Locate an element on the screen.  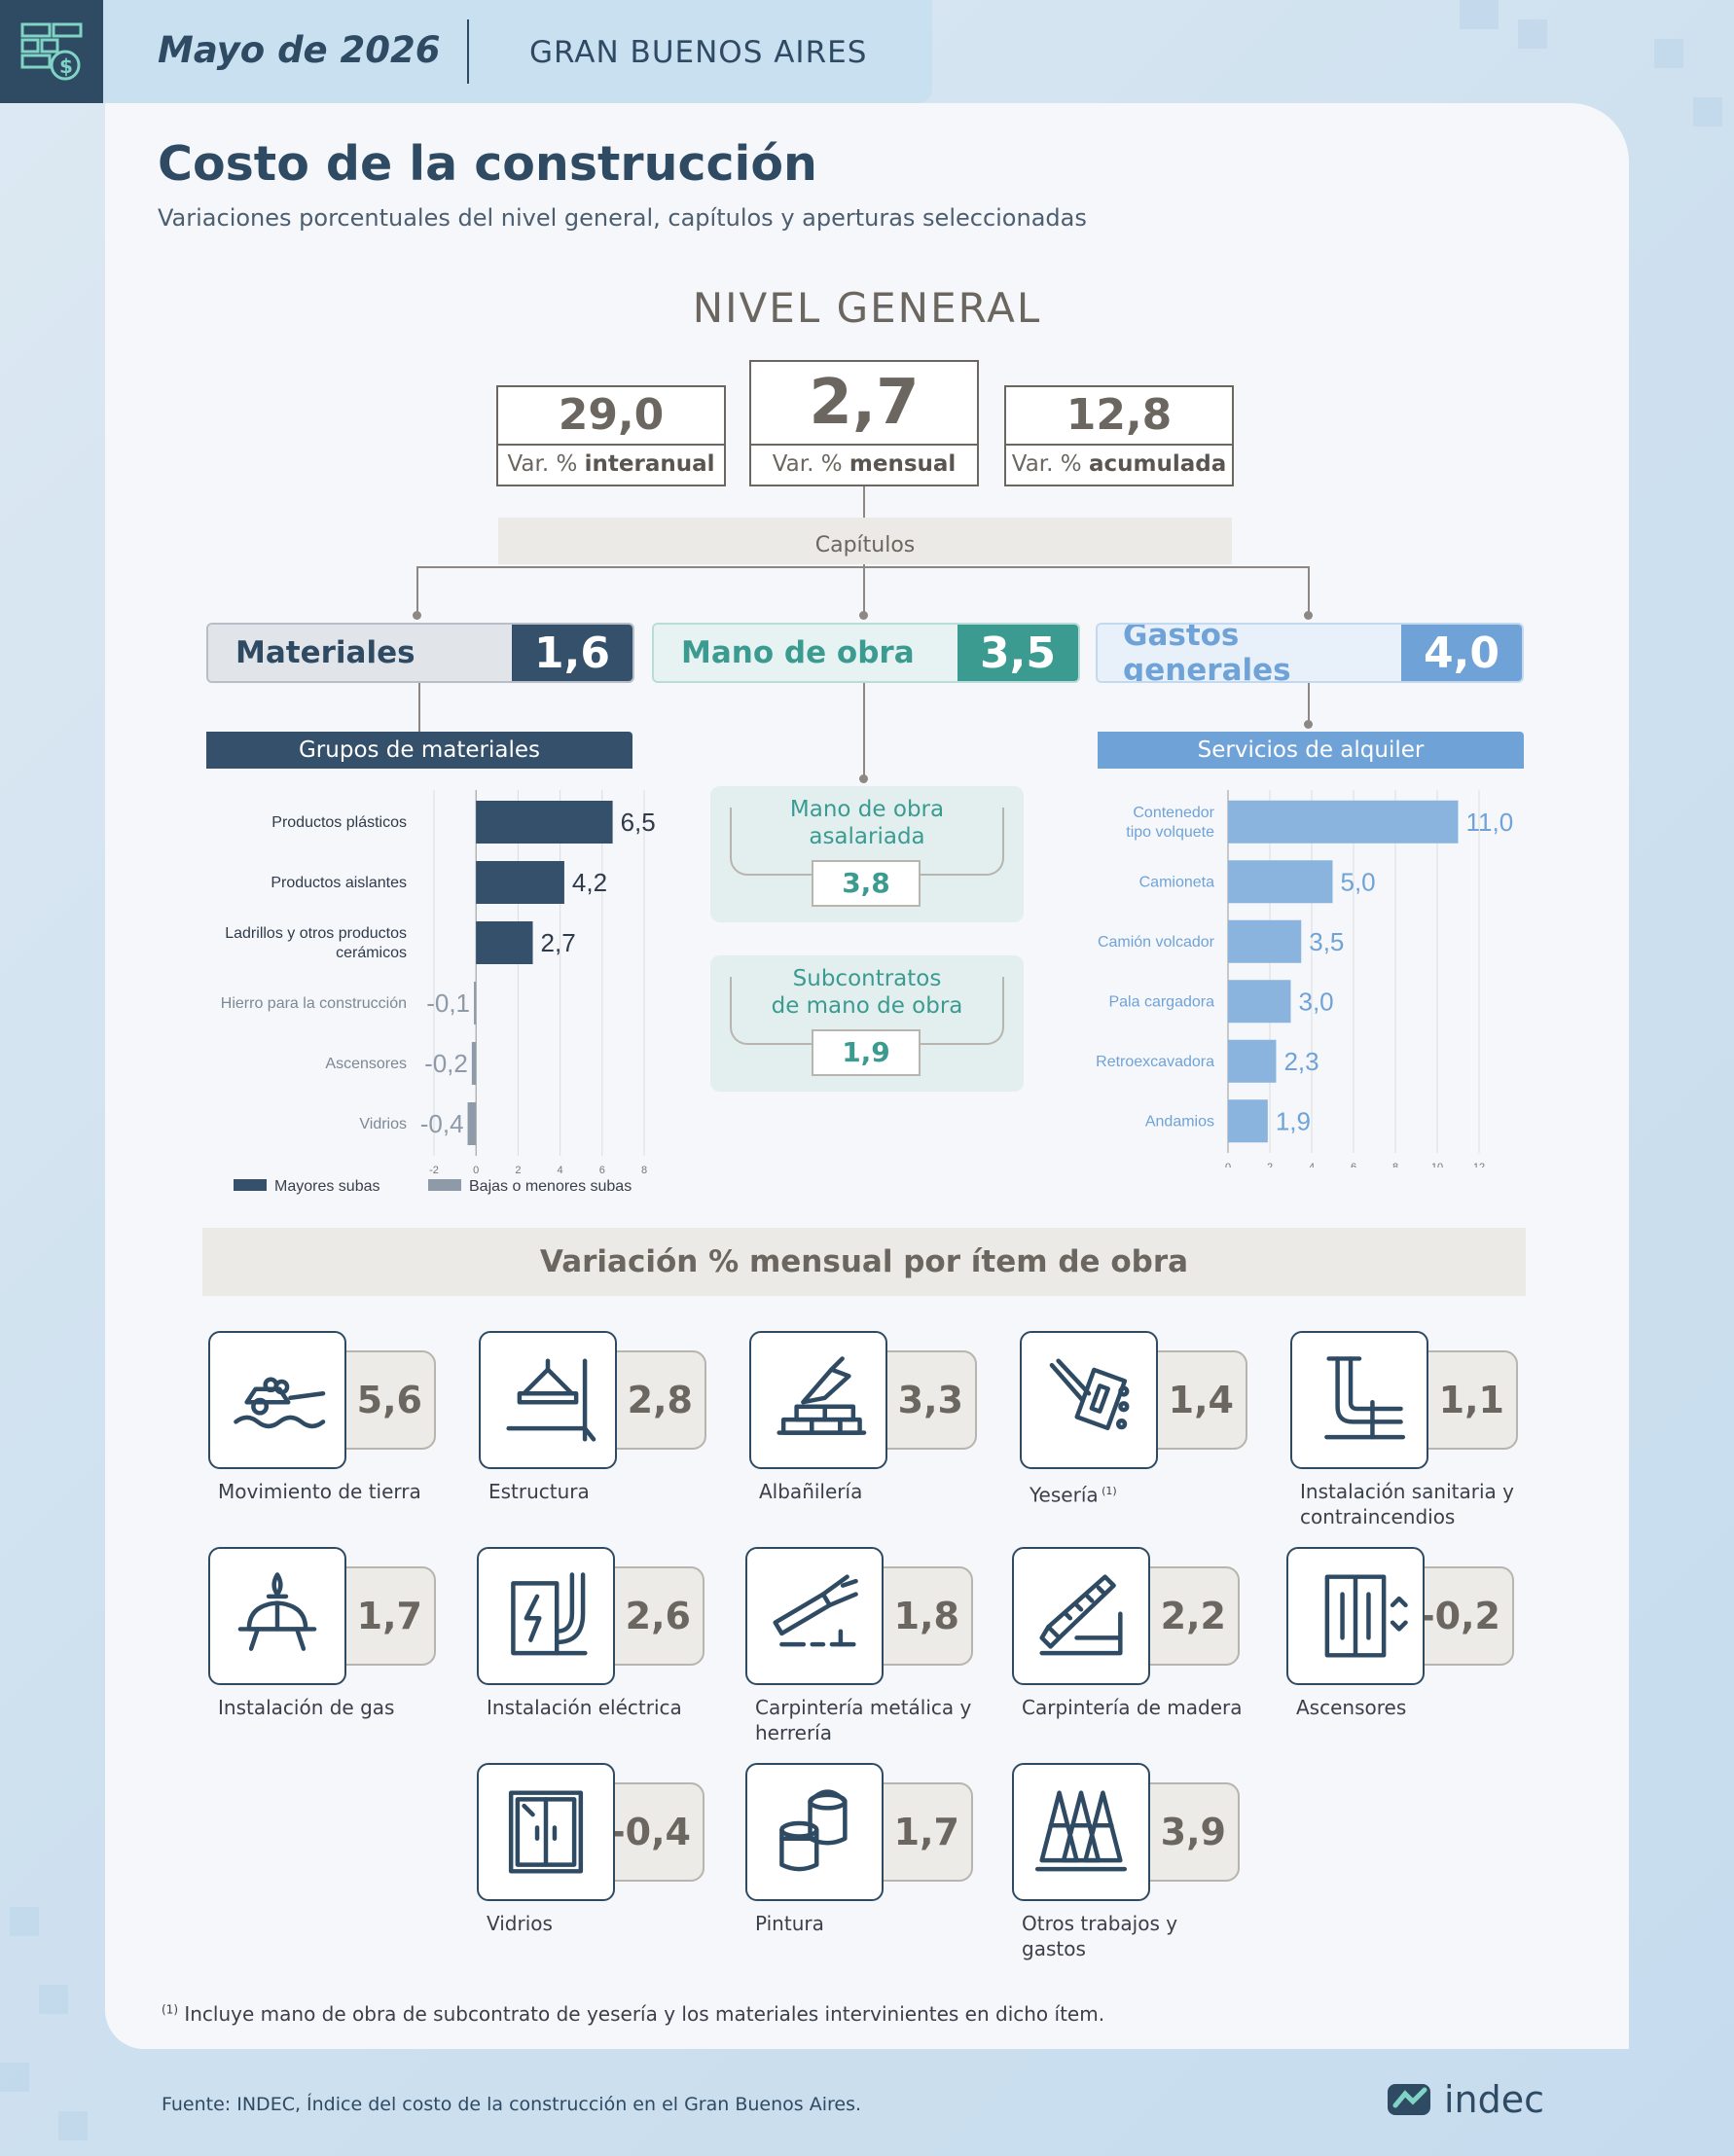
asalariada-label-1: Mano de obra is located at coordinates (867, 809).